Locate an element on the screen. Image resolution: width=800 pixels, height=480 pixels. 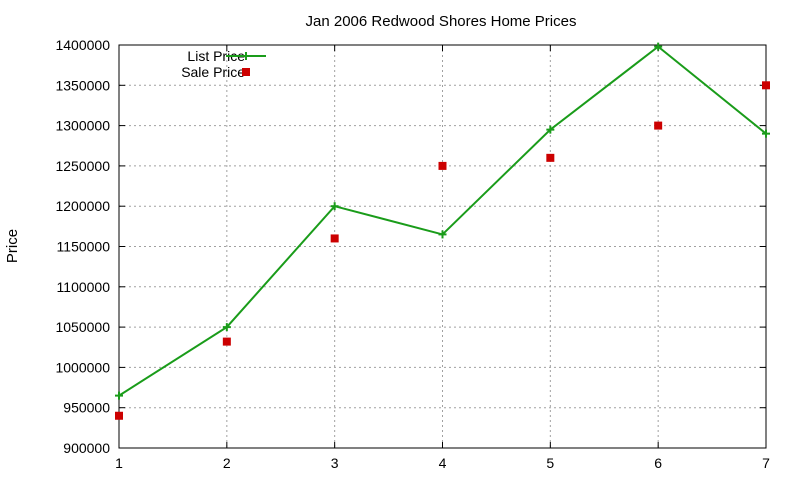
y-tick-label: 1250000 is located at coordinates (82, 166).